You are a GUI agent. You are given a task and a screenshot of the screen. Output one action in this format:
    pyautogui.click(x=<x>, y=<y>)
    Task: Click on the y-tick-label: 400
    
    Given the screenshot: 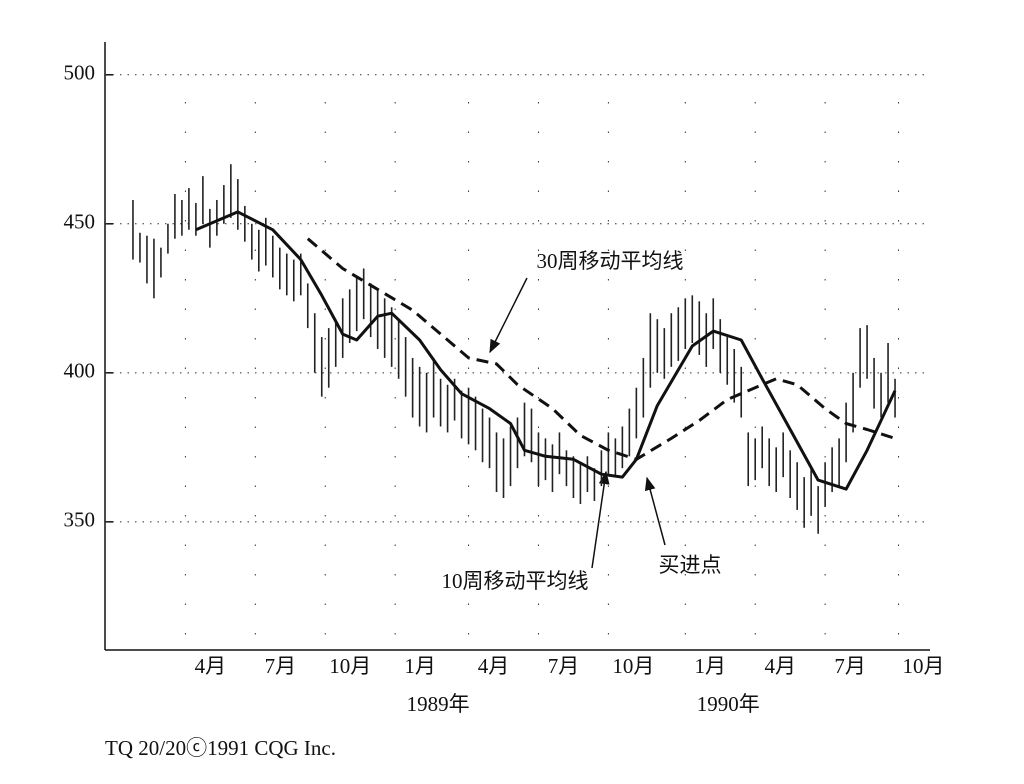 What is the action you would take?
    pyautogui.click(x=80, y=371)
    